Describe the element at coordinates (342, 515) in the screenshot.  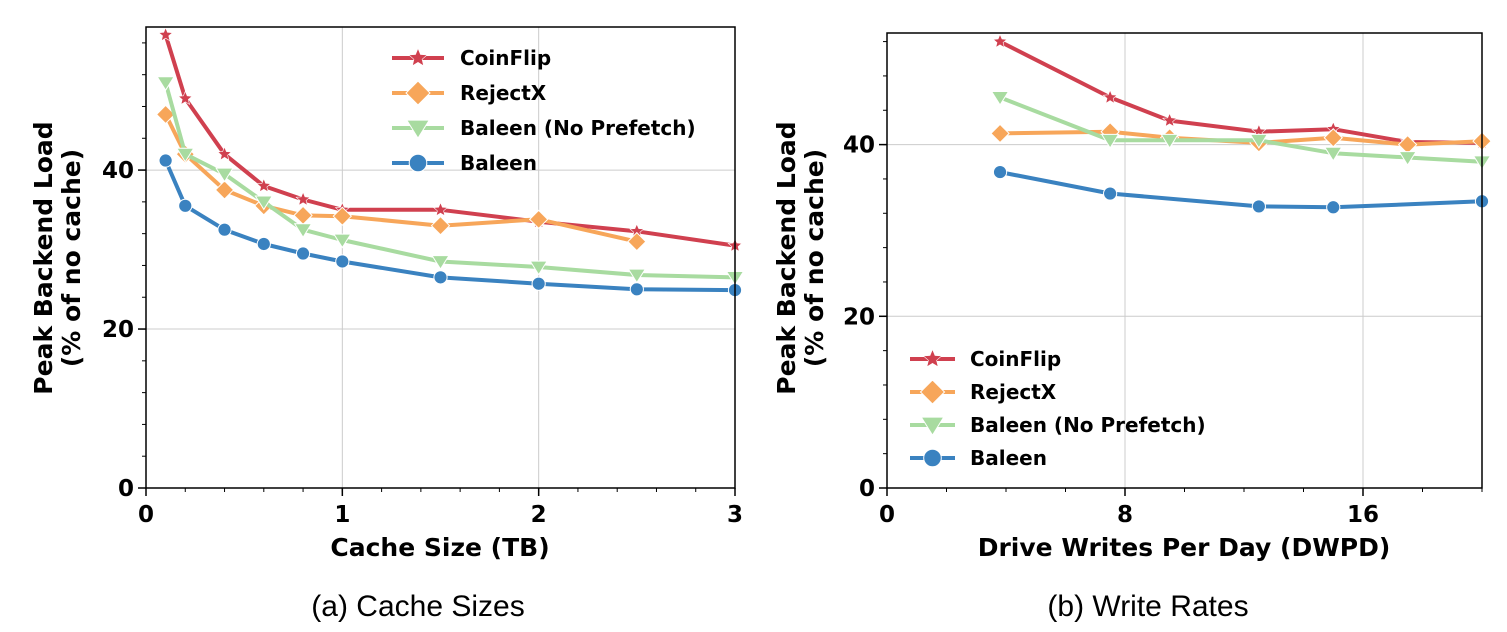
I see `x-tick-label: 1` at that location.